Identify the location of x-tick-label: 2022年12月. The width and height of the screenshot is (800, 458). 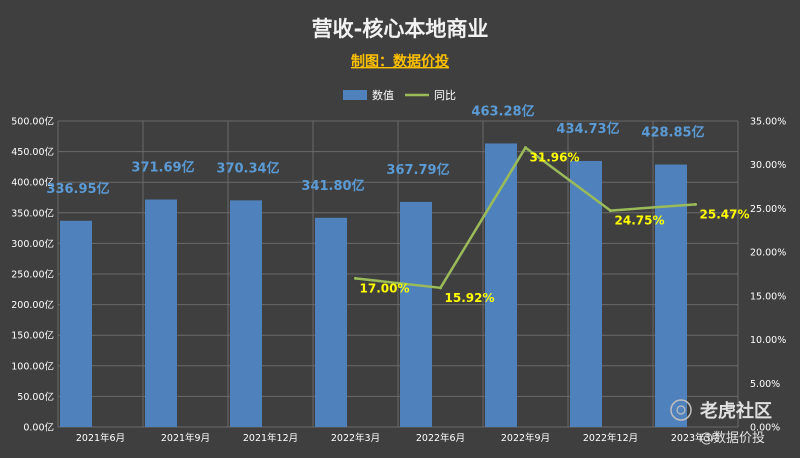
(610, 438).